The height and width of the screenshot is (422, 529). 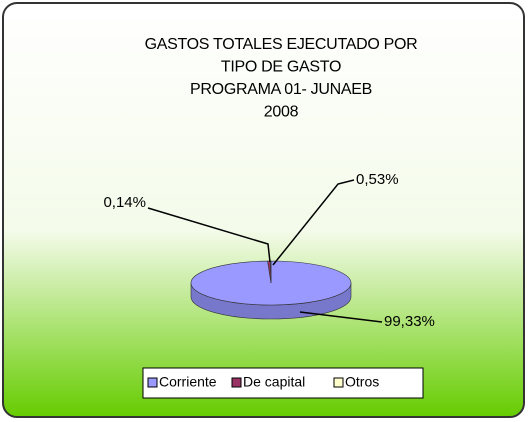 I want to click on legend-label: De capital, so click(x=274, y=382).